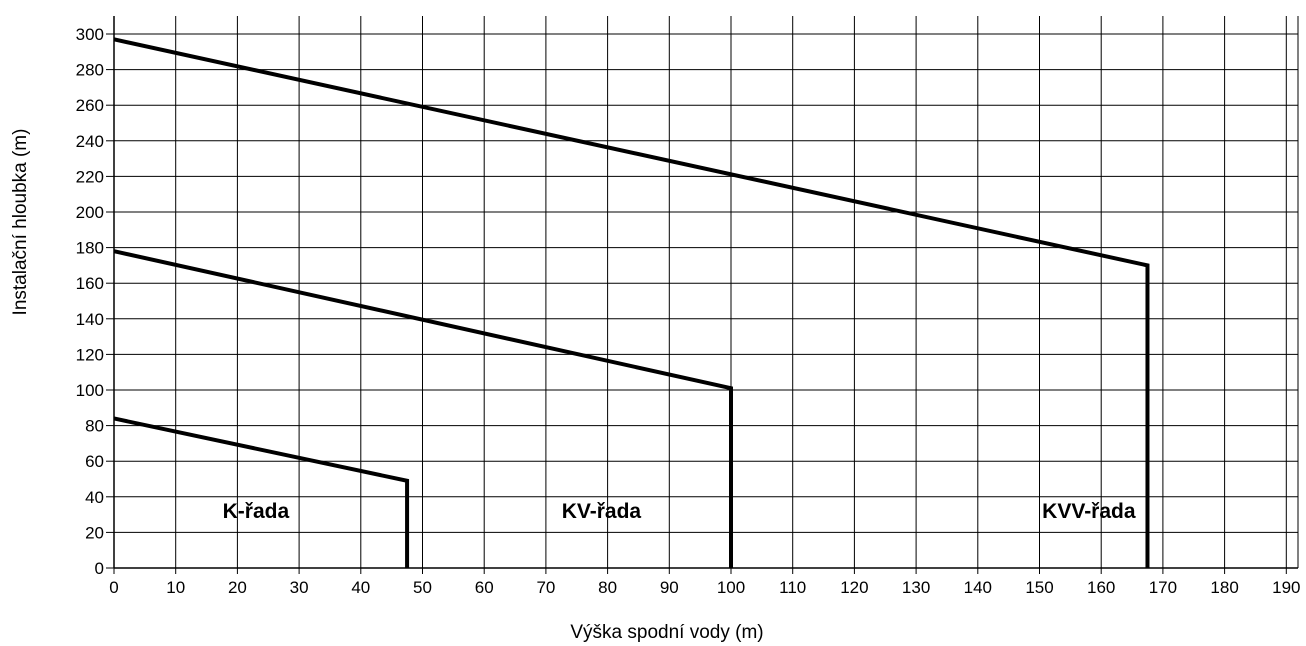  What do you see at coordinates (916, 587) in the screenshot?
I see `x-tick-label: 130` at bounding box center [916, 587].